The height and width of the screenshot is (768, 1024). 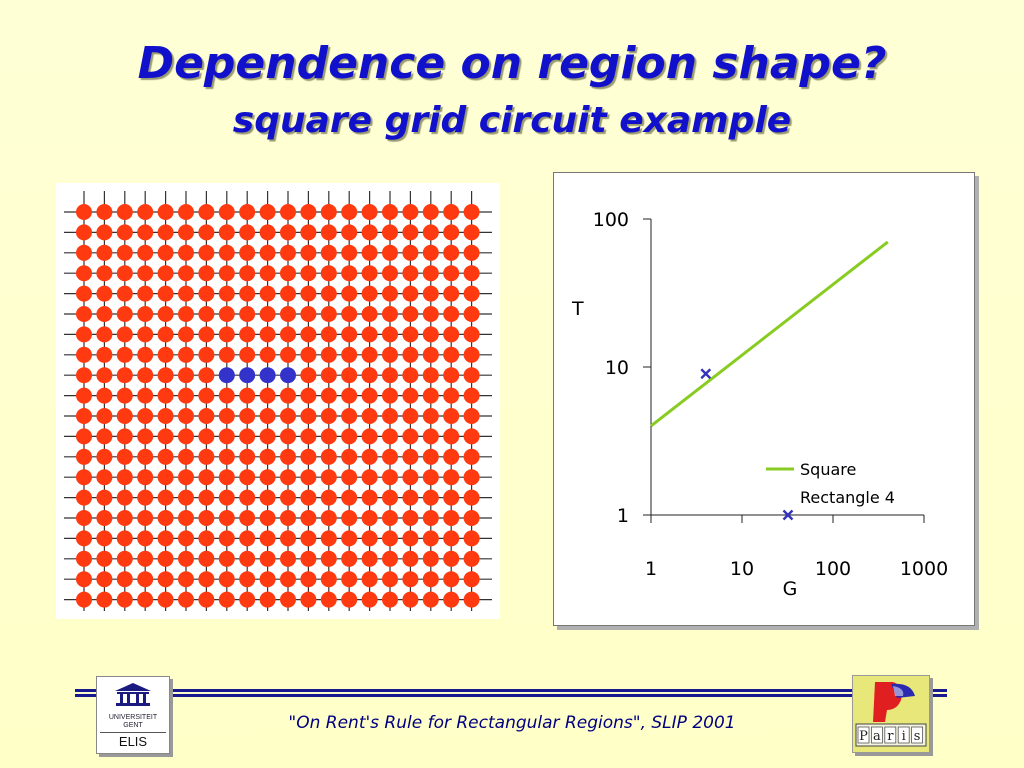 What do you see at coordinates (511, 690) in the screenshot?
I see `footer-line-top` at bounding box center [511, 690].